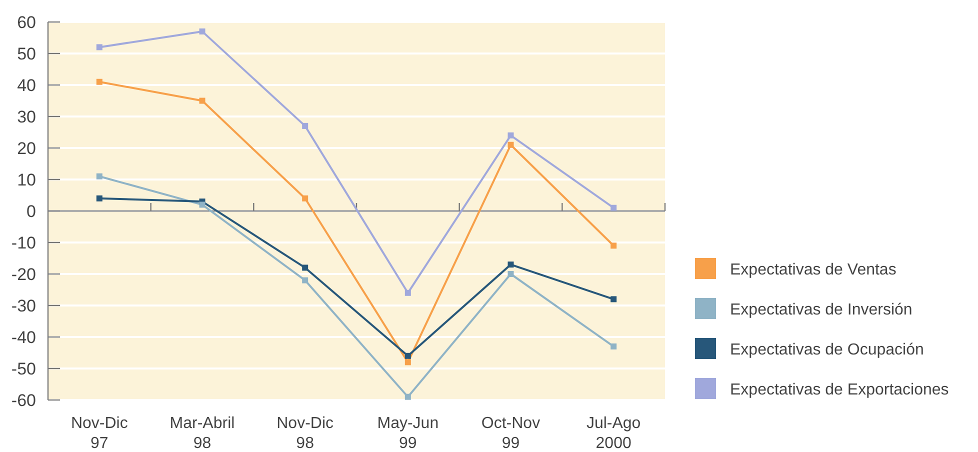 The image size is (978, 452). Describe the element at coordinates (202, 433) in the screenshot. I see `x-tick-label: Mar-Abril 98` at that location.